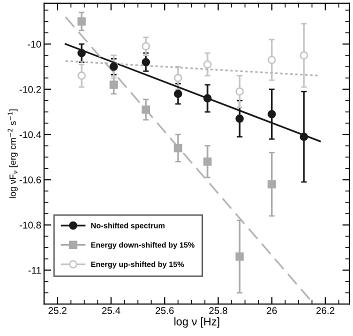 This screenshot has width=353, height=336. I want to click on x-tick-label: 25.2, so click(57, 310).